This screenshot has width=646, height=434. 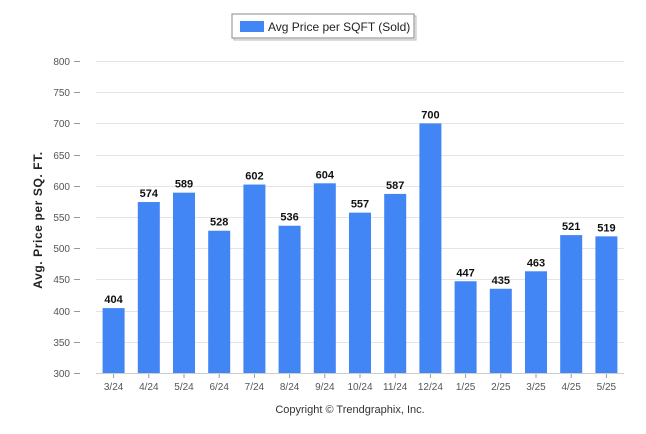 What do you see at coordinates (149, 194) in the screenshot?
I see `bar-value-label: 574` at bounding box center [149, 194].